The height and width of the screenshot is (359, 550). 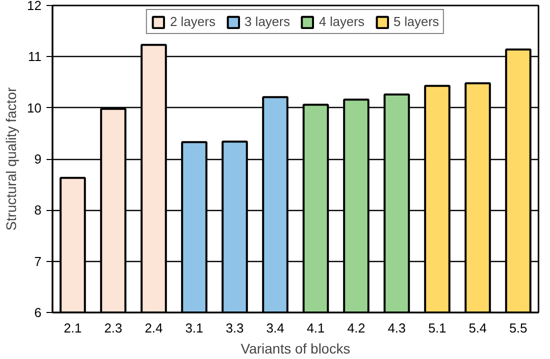 I want to click on y-axis-title: Structural quality factor, so click(x=11, y=159).